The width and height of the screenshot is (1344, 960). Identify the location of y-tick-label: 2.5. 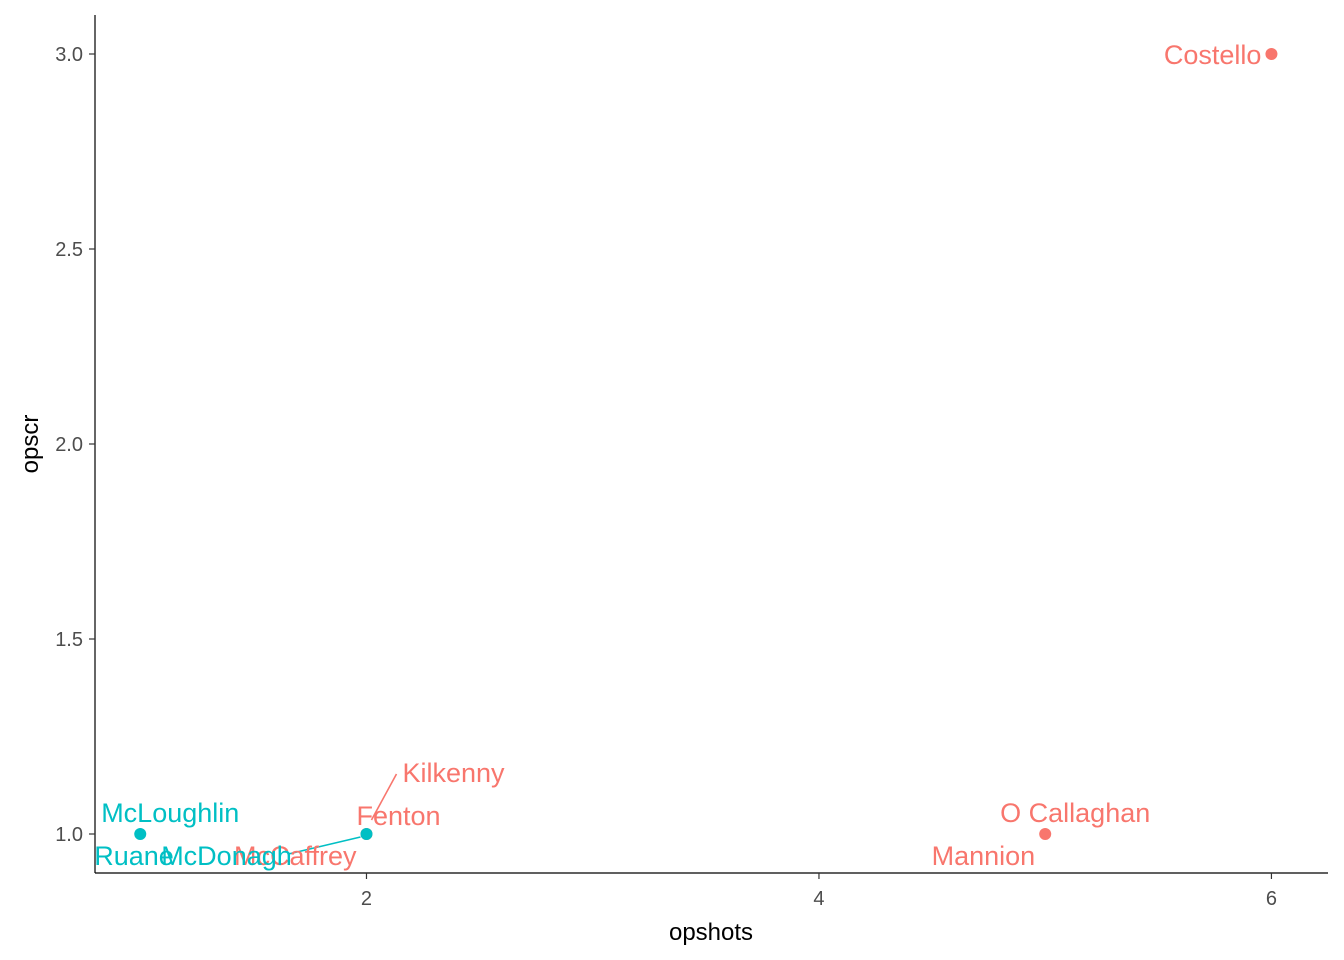
(69, 250).